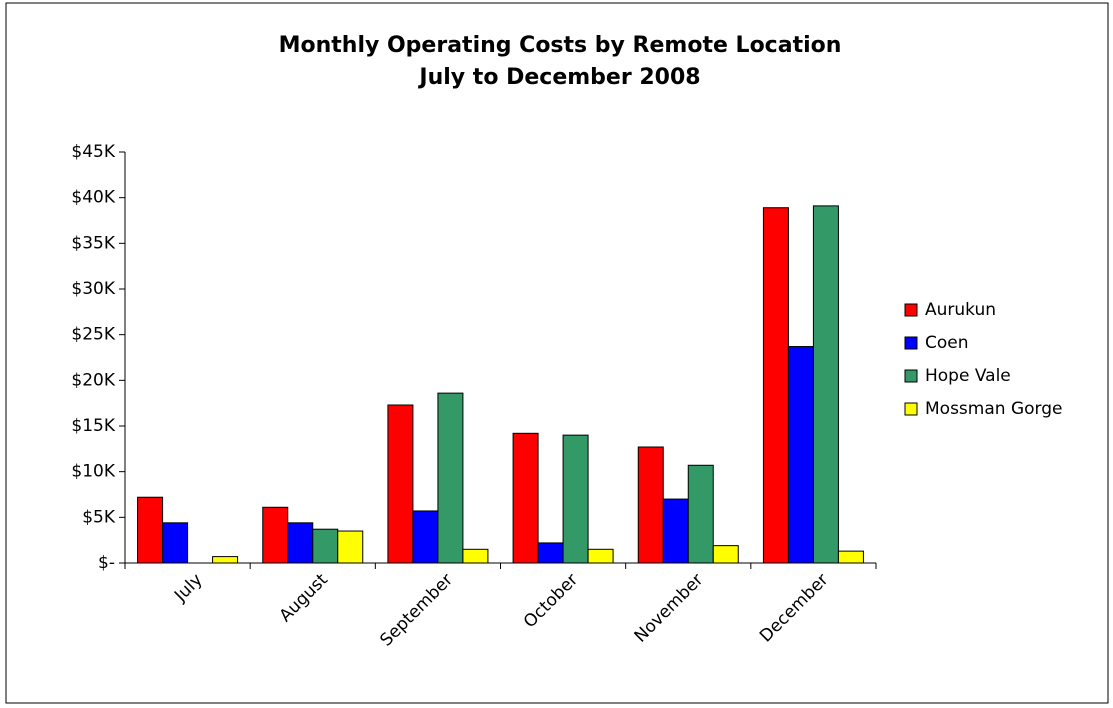 This screenshot has width=1113, height=708. Describe the element at coordinates (947, 343) in the screenshot. I see `legend-label: Coen` at that location.